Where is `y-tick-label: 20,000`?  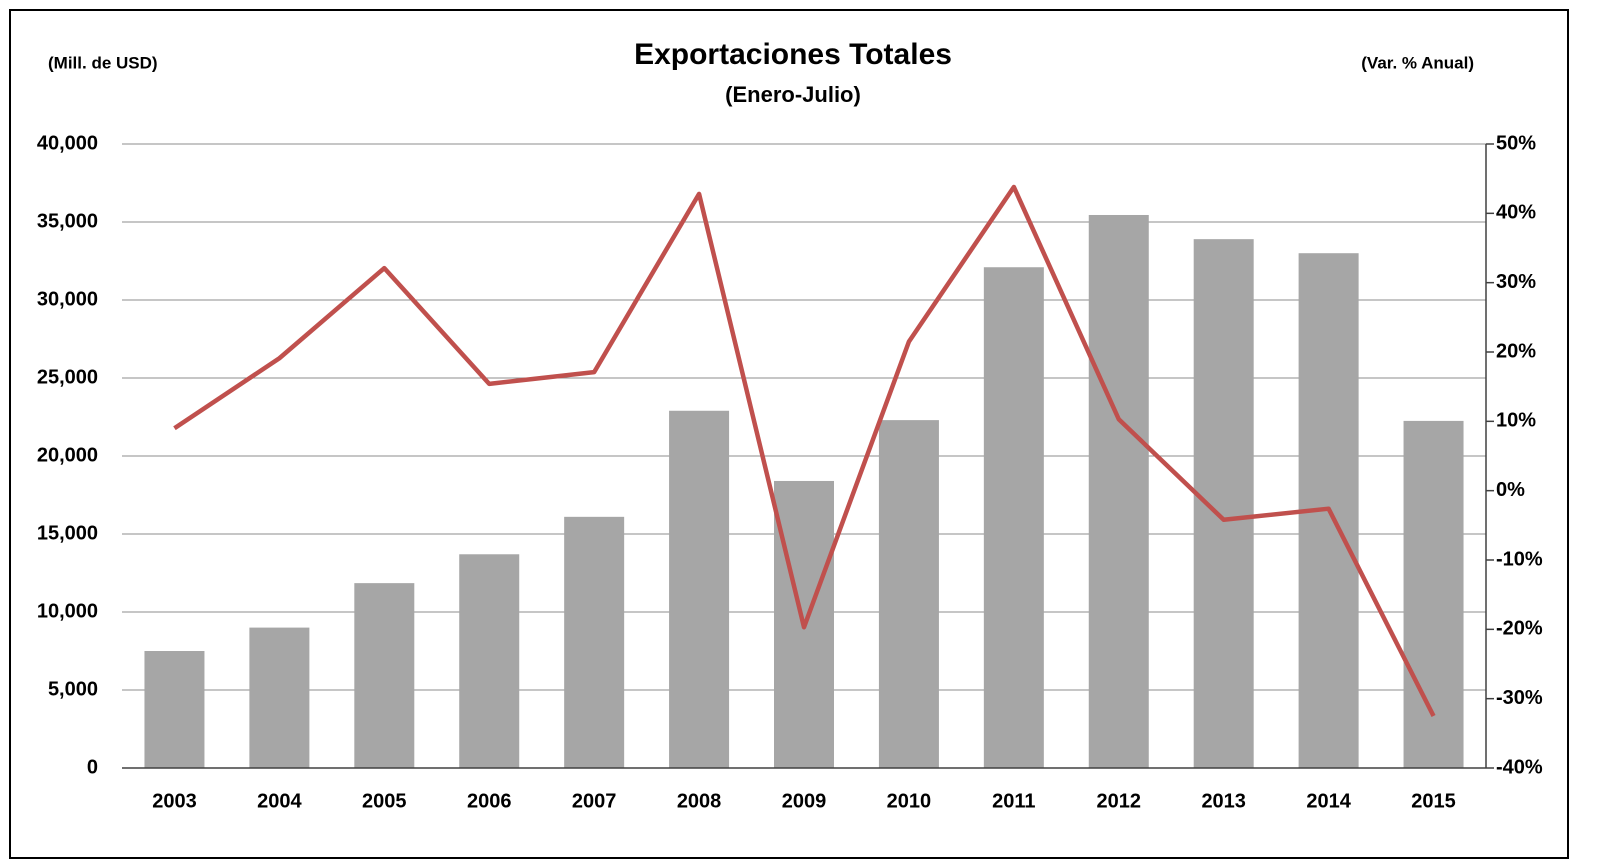
y-tick-label: 20,000 is located at coordinates (67, 455).